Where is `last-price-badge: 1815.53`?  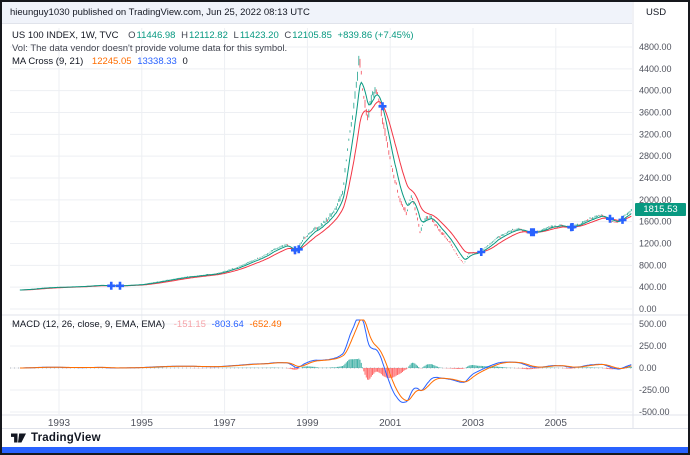
last-price-badge: 1815.53 is located at coordinates (660, 209).